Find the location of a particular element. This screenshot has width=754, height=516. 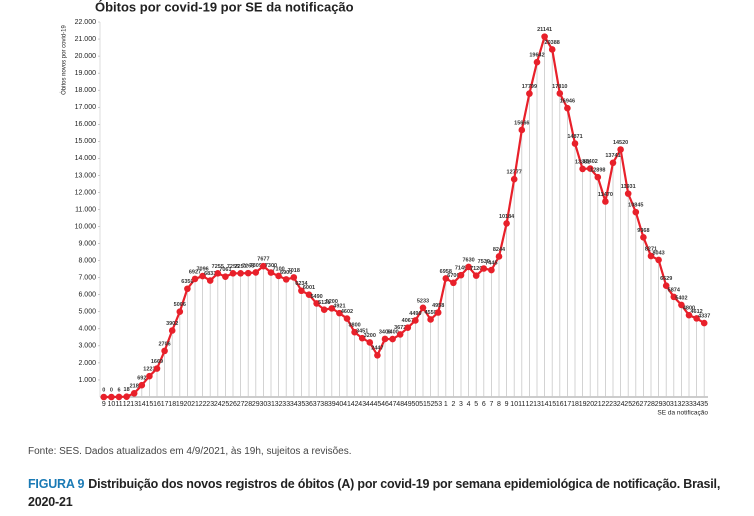

y-tick-label: 10.000 is located at coordinates (86, 226).